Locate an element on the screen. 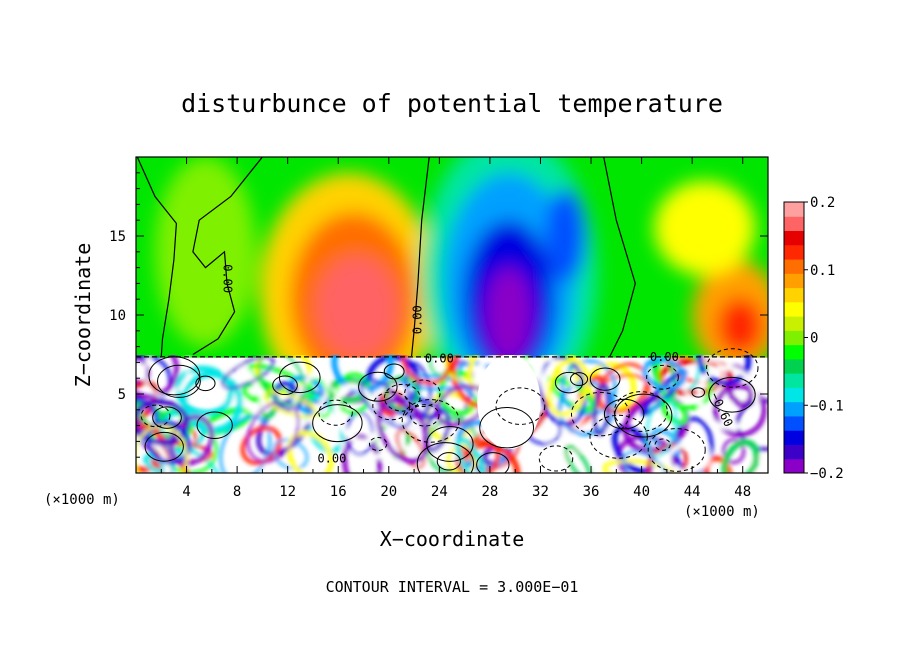 This screenshot has width=904, height=654. x-tick-label-11: 48 is located at coordinates (742, 492).